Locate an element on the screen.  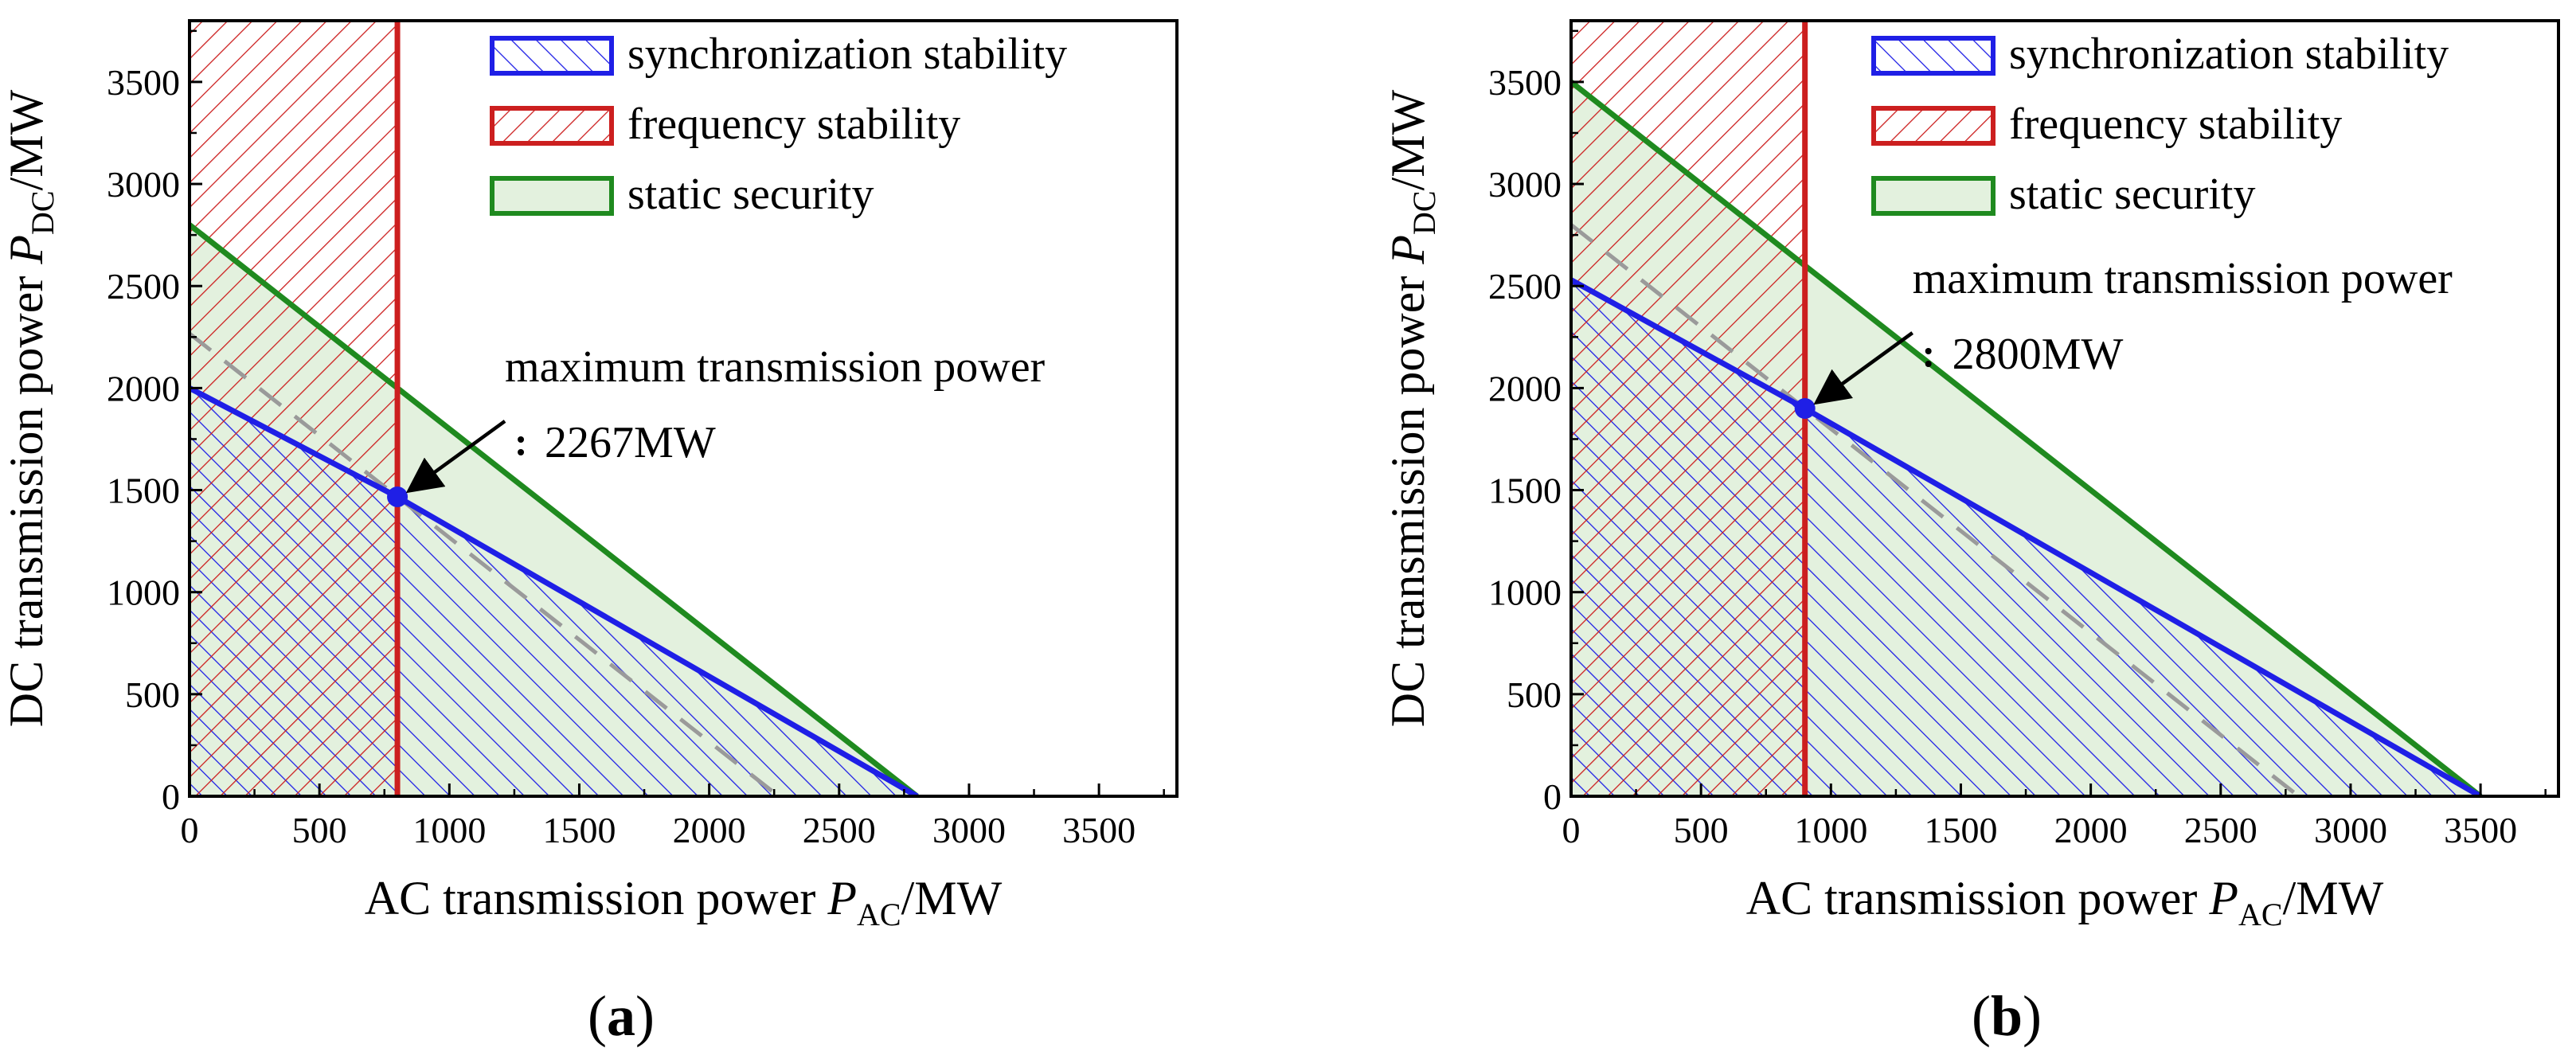
dashed-reference-line is located at coordinates (485, 564).